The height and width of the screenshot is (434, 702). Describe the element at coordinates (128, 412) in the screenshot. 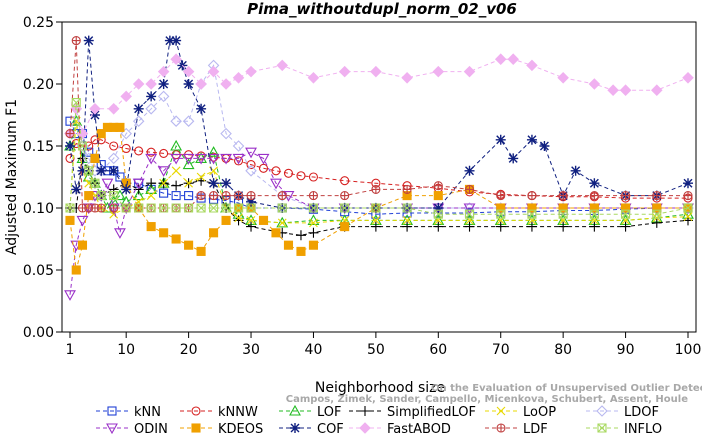

I see `legend-item: kNN` at that location.